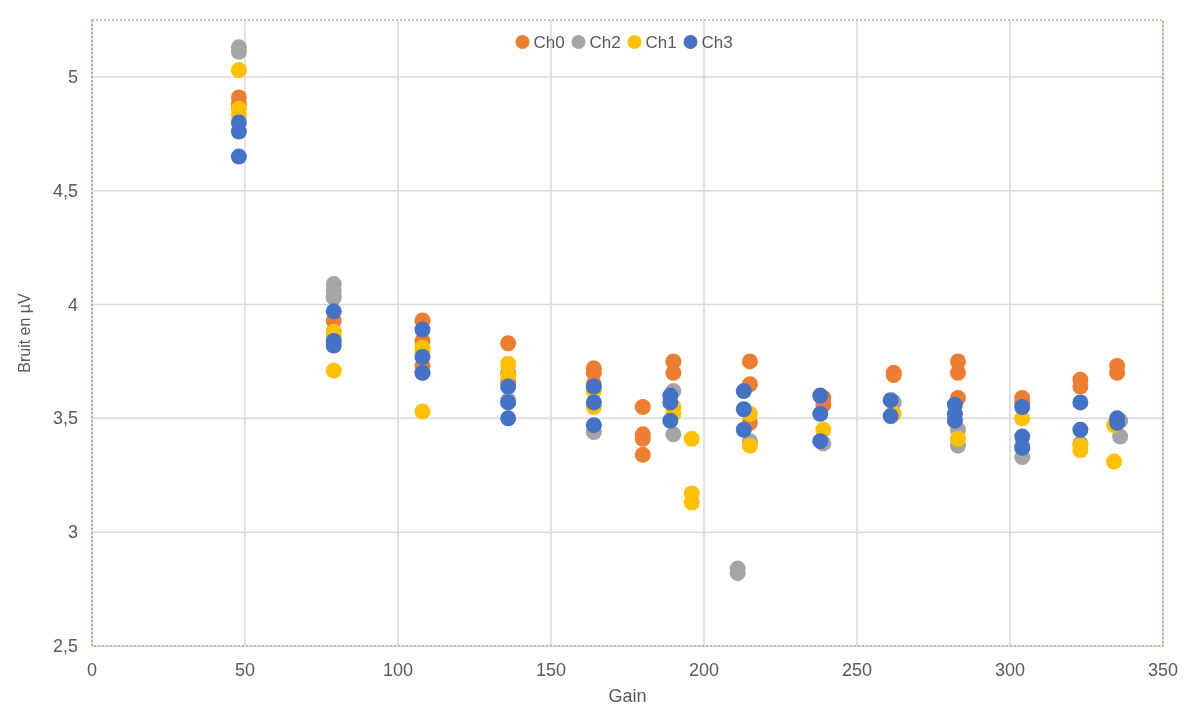 Image resolution: width=1191 pixels, height=715 pixels. Describe the element at coordinates (857, 670) in the screenshot. I see `x-tick-label: 250` at that location.